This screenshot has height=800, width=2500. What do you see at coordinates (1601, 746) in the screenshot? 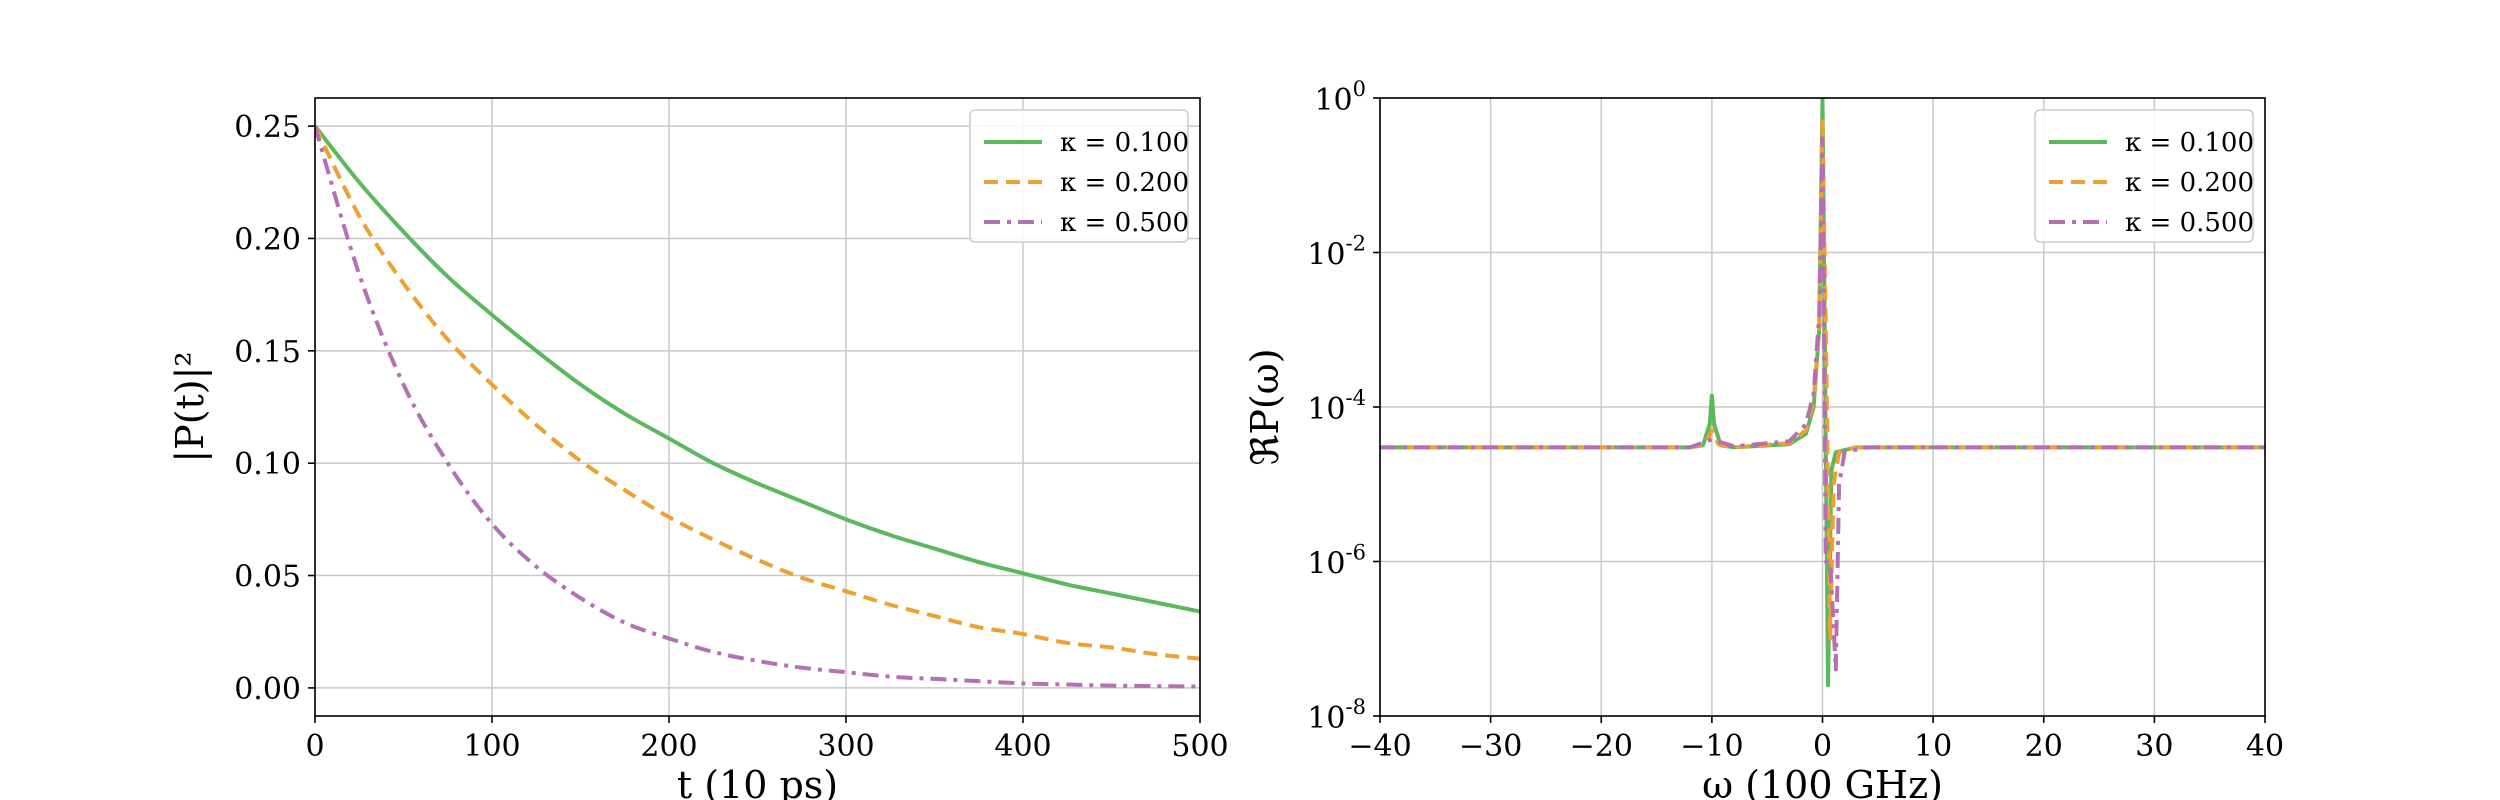
I see `x-tick-label: −20` at bounding box center [1601, 746].